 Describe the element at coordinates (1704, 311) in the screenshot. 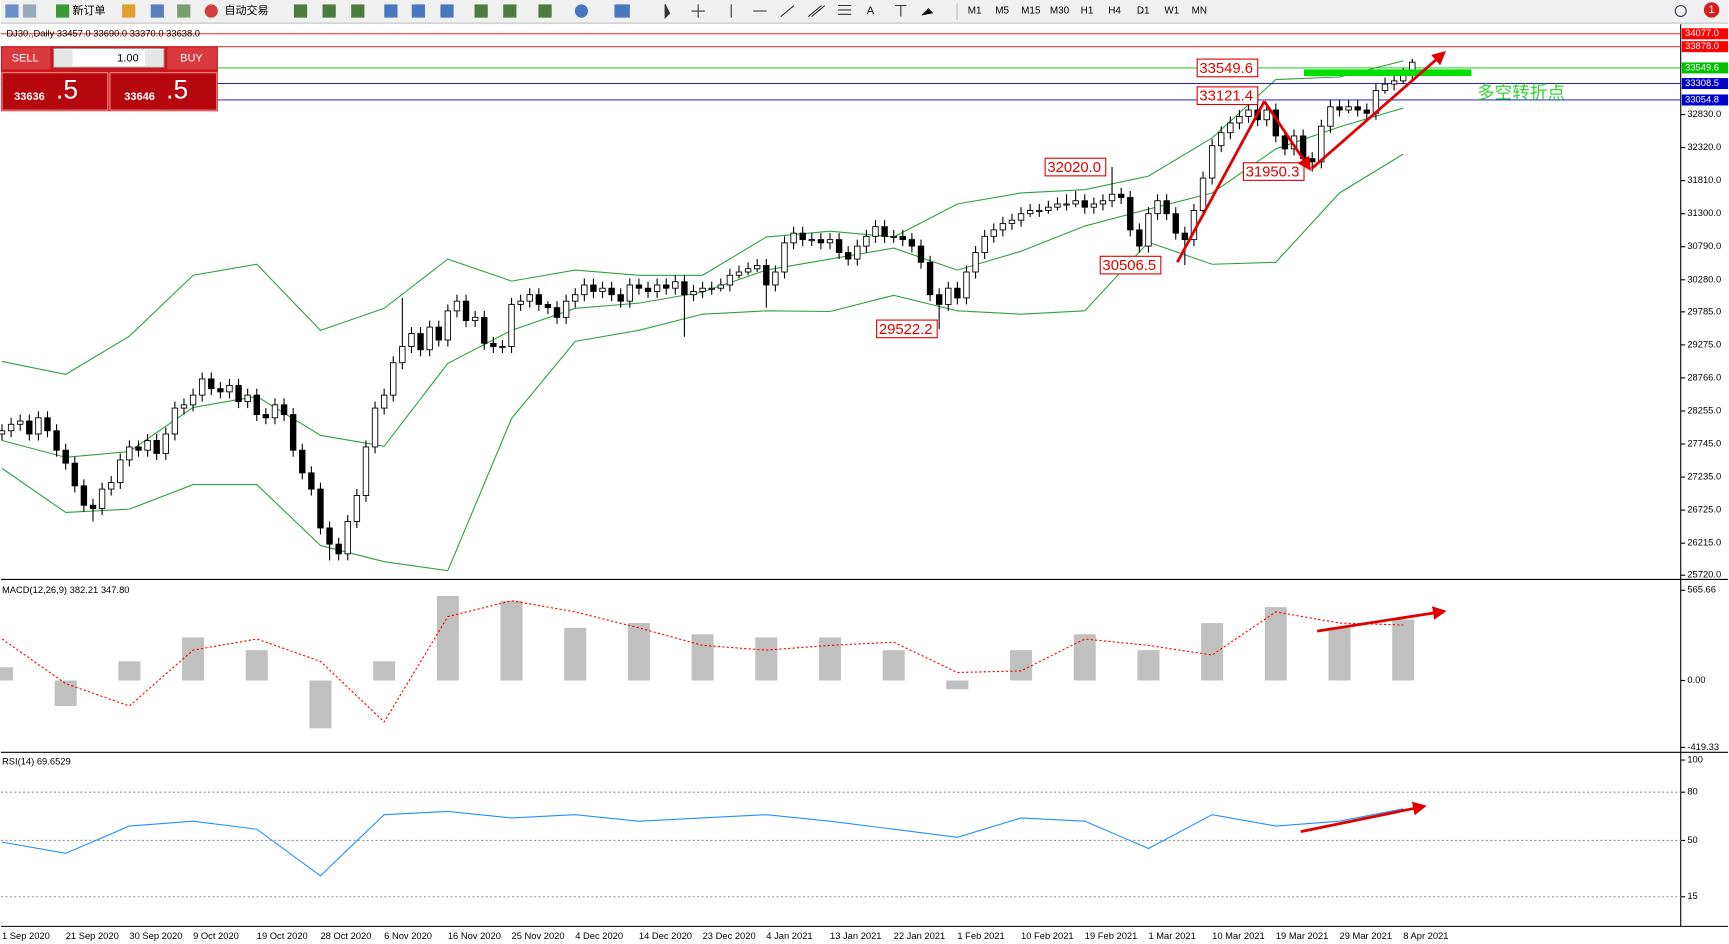

I see `y-tick-label: 29785.0` at that location.